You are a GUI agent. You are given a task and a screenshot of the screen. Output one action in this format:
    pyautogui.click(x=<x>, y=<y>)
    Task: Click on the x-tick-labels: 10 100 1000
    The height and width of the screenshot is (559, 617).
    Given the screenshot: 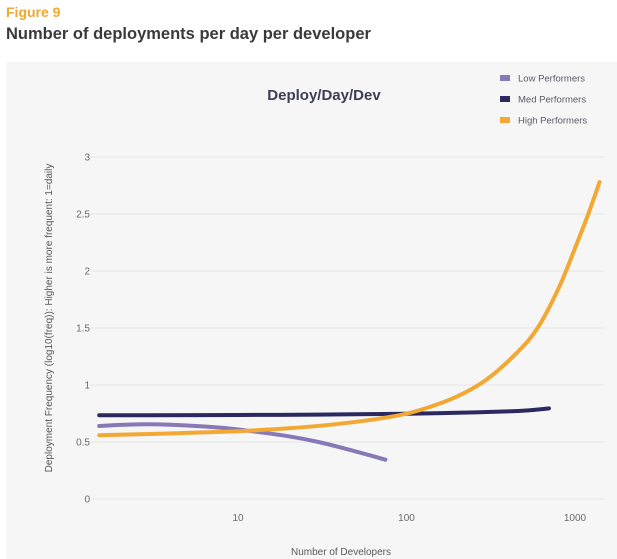 What is the action you would take?
    pyautogui.click(x=409, y=518)
    